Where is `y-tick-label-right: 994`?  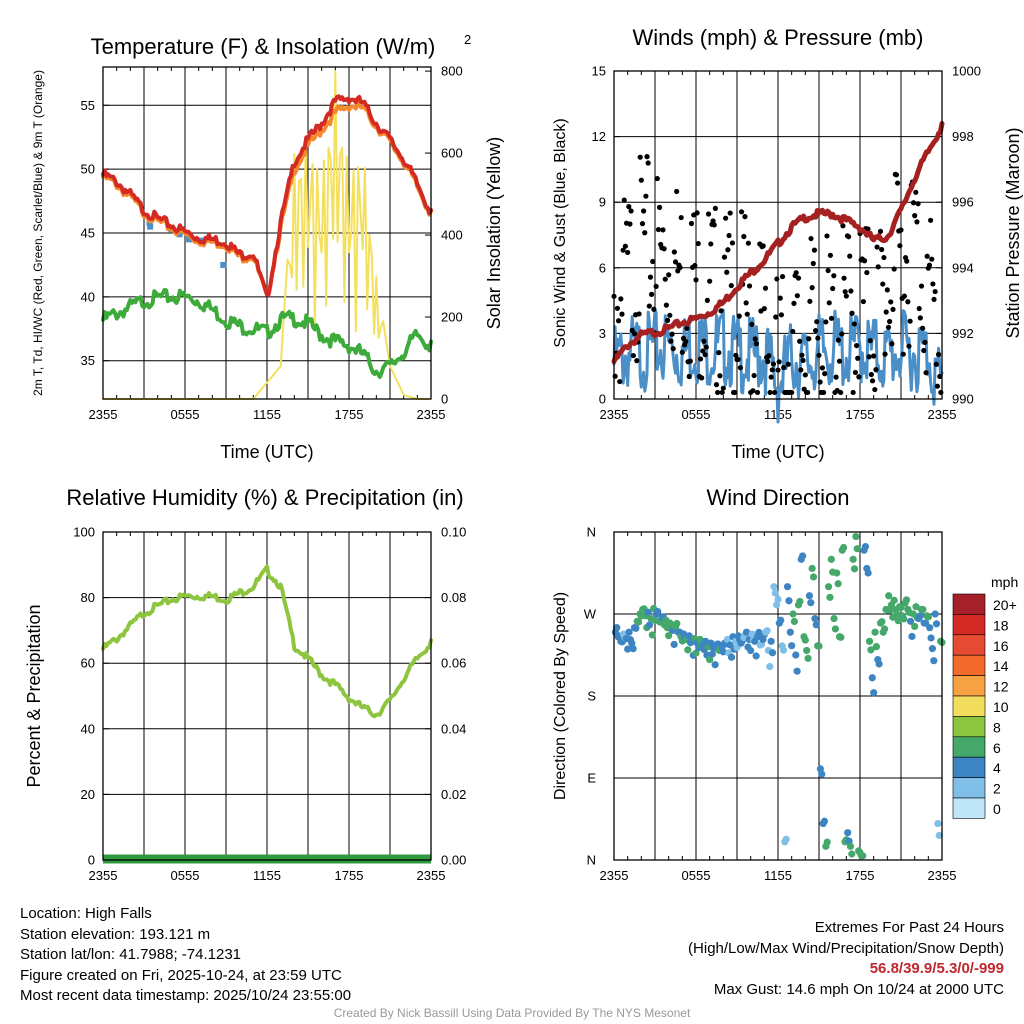
y-tick-label-right: 994 is located at coordinates (963, 267).